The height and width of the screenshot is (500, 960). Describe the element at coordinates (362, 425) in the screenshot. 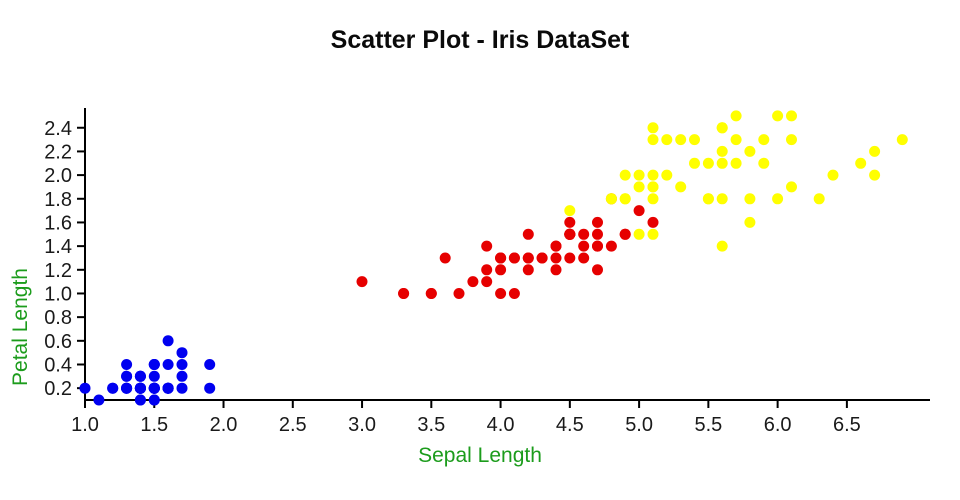

I see `x-tick-label: 3.0` at that location.